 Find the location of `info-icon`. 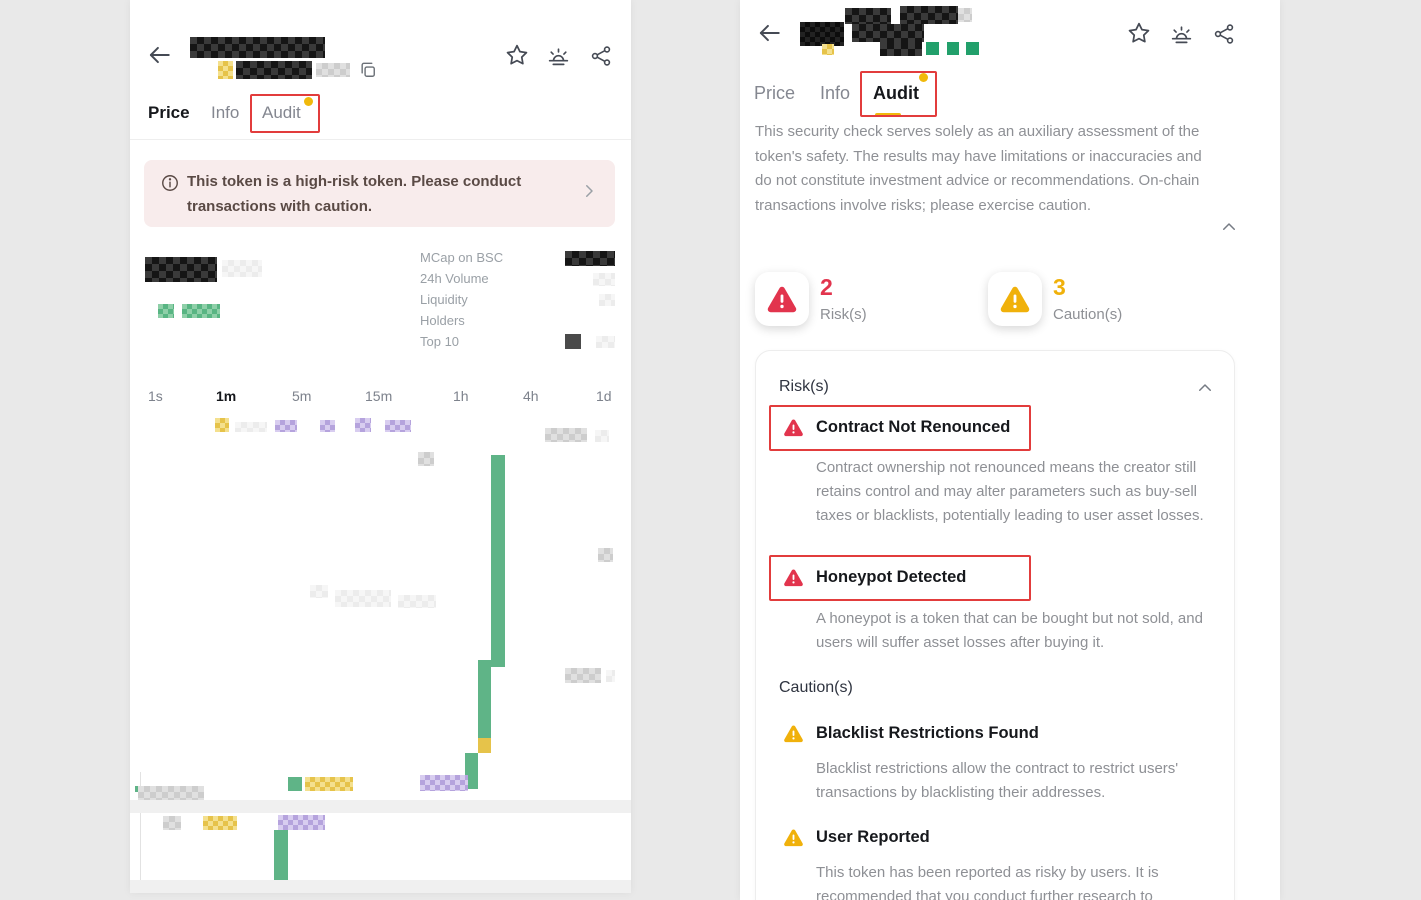

info-icon is located at coordinates (170, 183).